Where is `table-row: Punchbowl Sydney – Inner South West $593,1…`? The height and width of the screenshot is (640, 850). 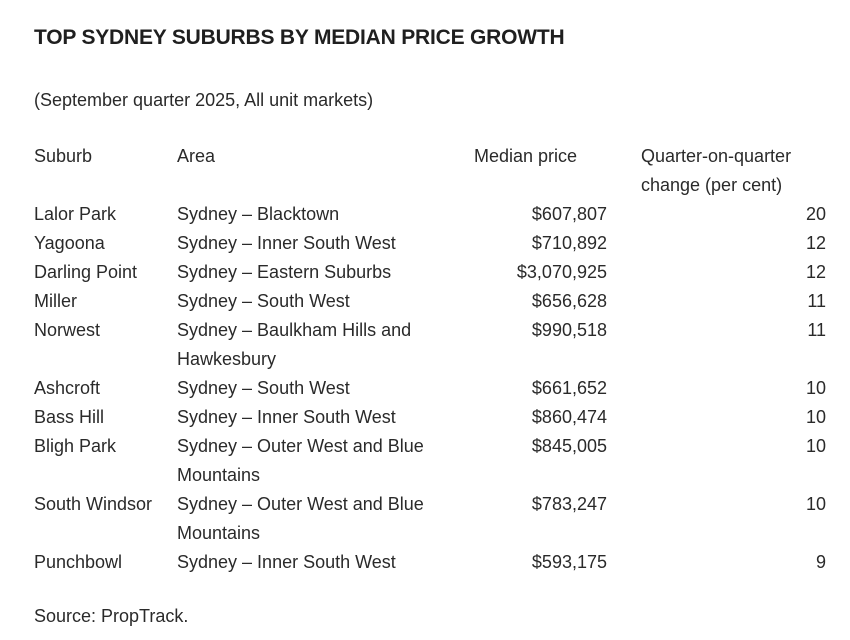
table-row: Punchbowl Sydney – Inner South West $593,1… is located at coordinates (430, 562).